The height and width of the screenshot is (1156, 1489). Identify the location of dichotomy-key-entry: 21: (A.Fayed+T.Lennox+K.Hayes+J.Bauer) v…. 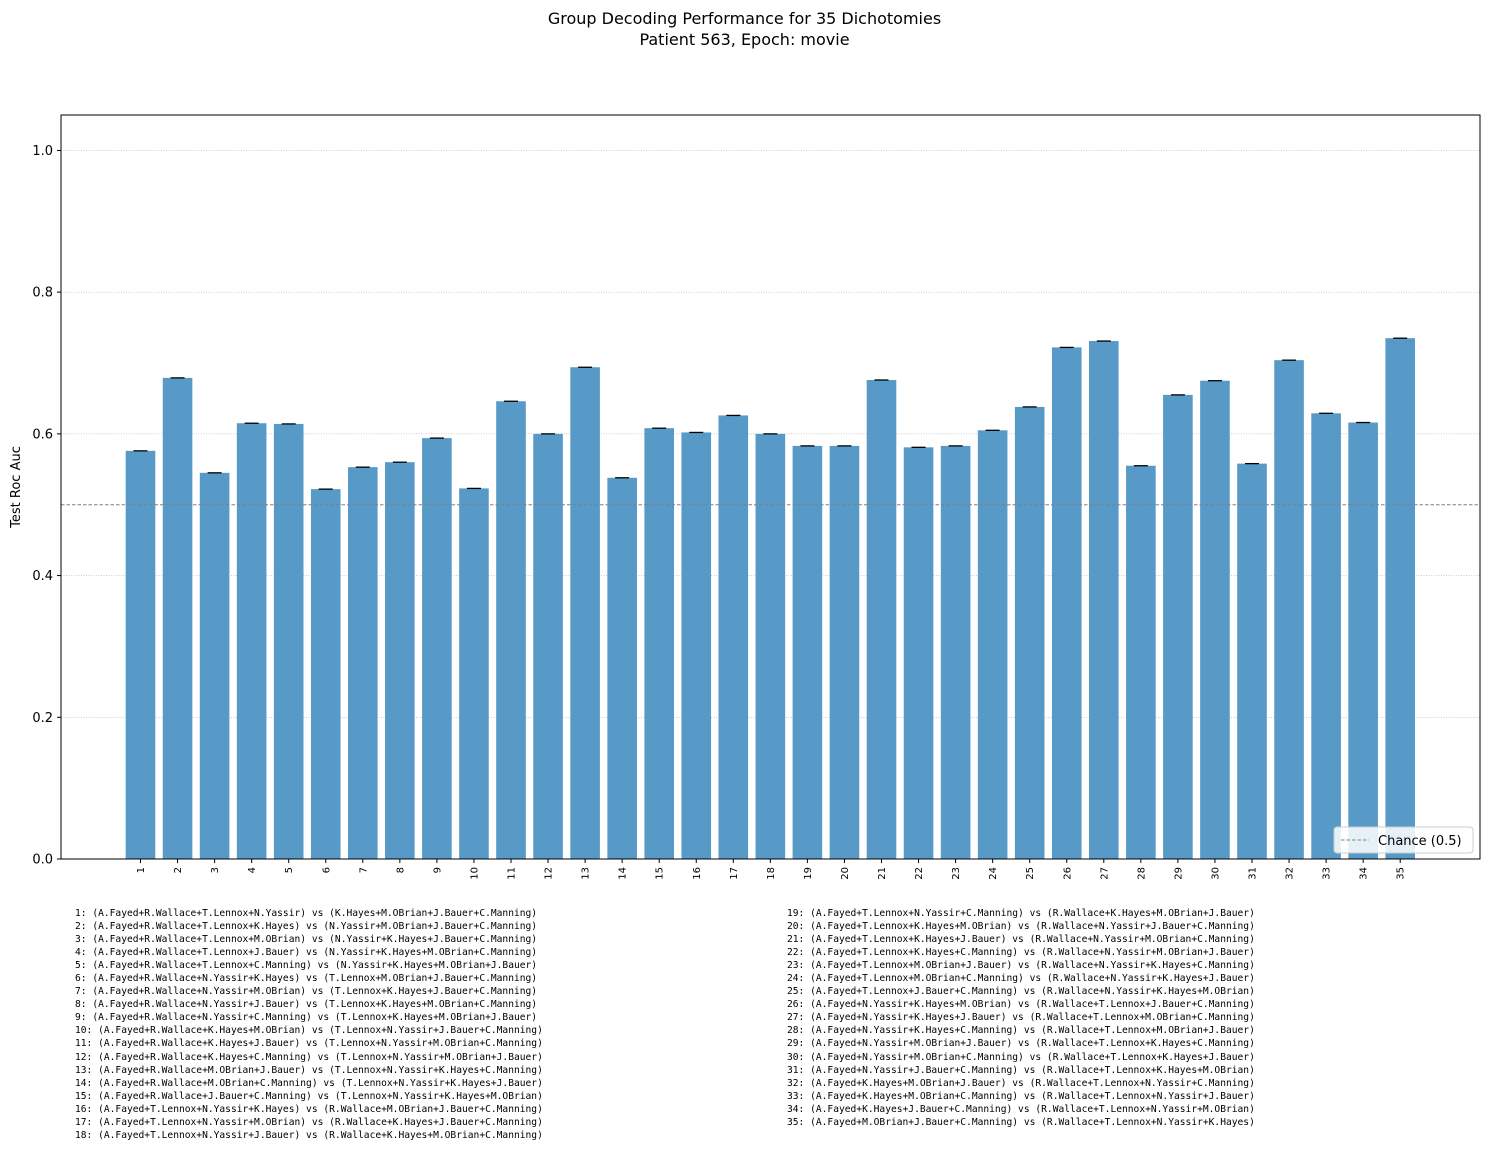
(1021, 940).